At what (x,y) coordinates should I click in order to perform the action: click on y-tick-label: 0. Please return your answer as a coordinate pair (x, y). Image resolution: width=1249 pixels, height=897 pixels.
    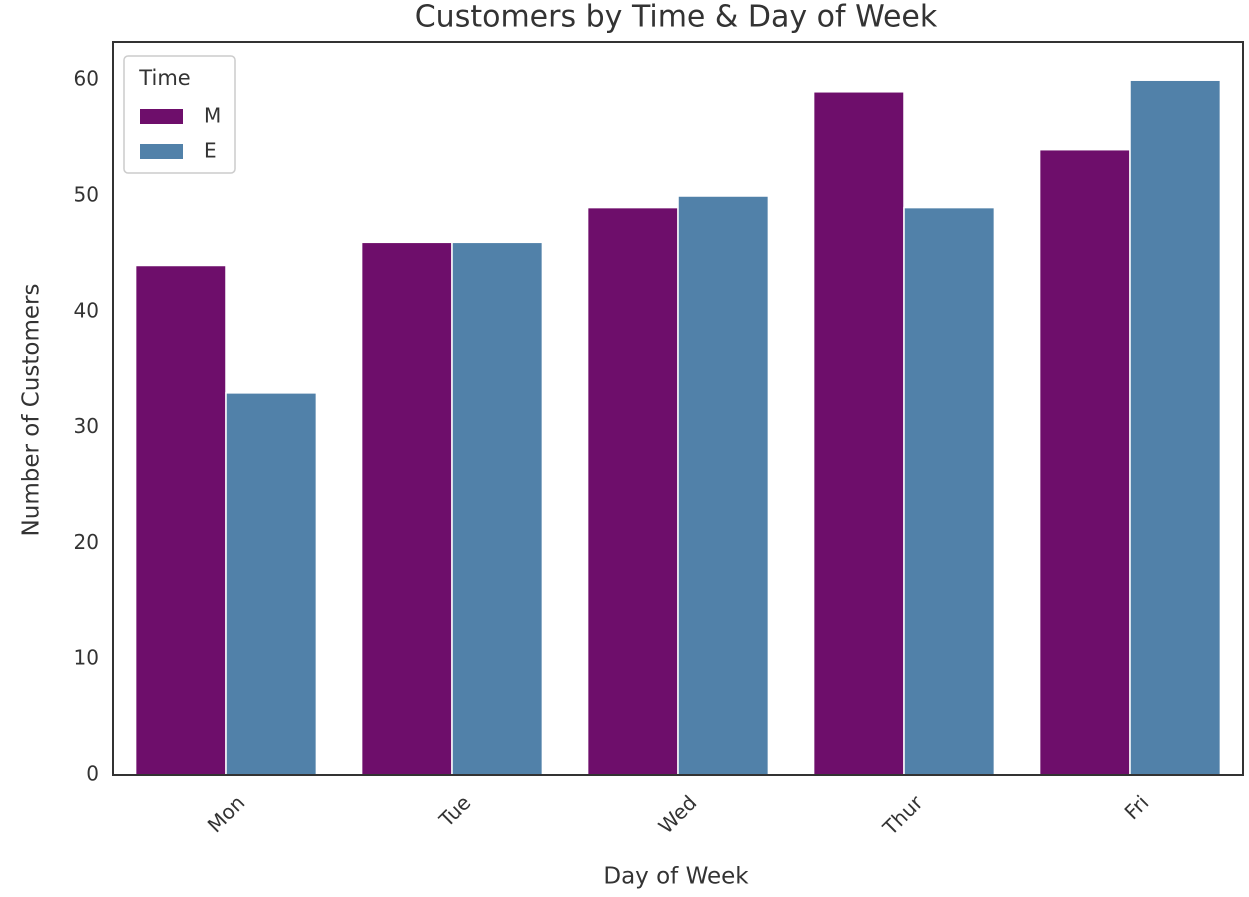
    Looking at the image, I should click on (92, 774).